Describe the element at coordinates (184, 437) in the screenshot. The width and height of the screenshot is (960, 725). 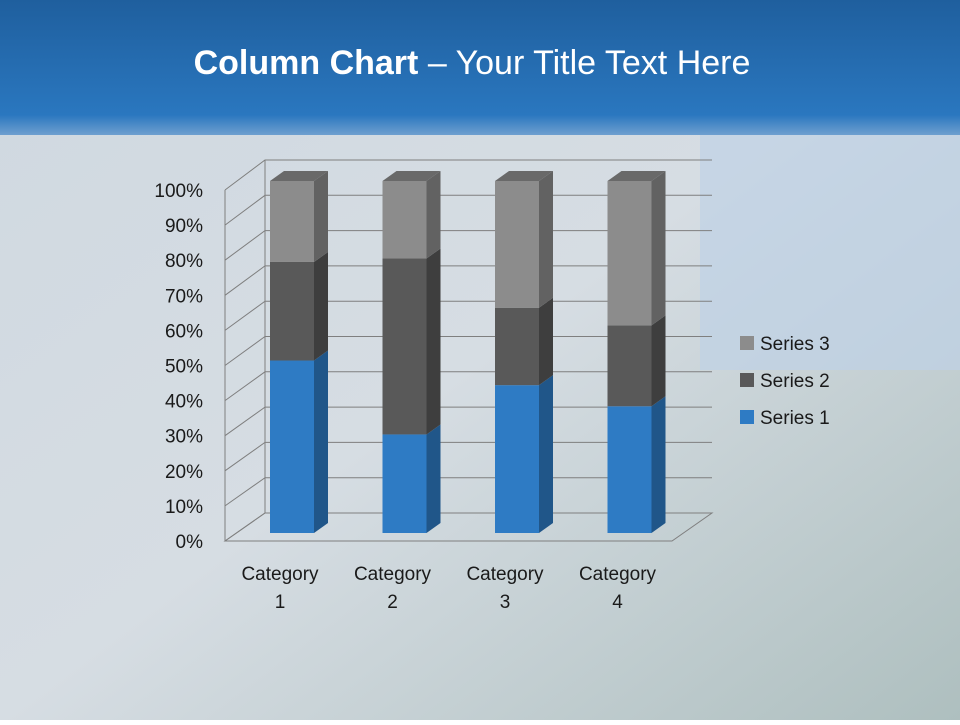
I see `y-tick-label: 30%` at that location.